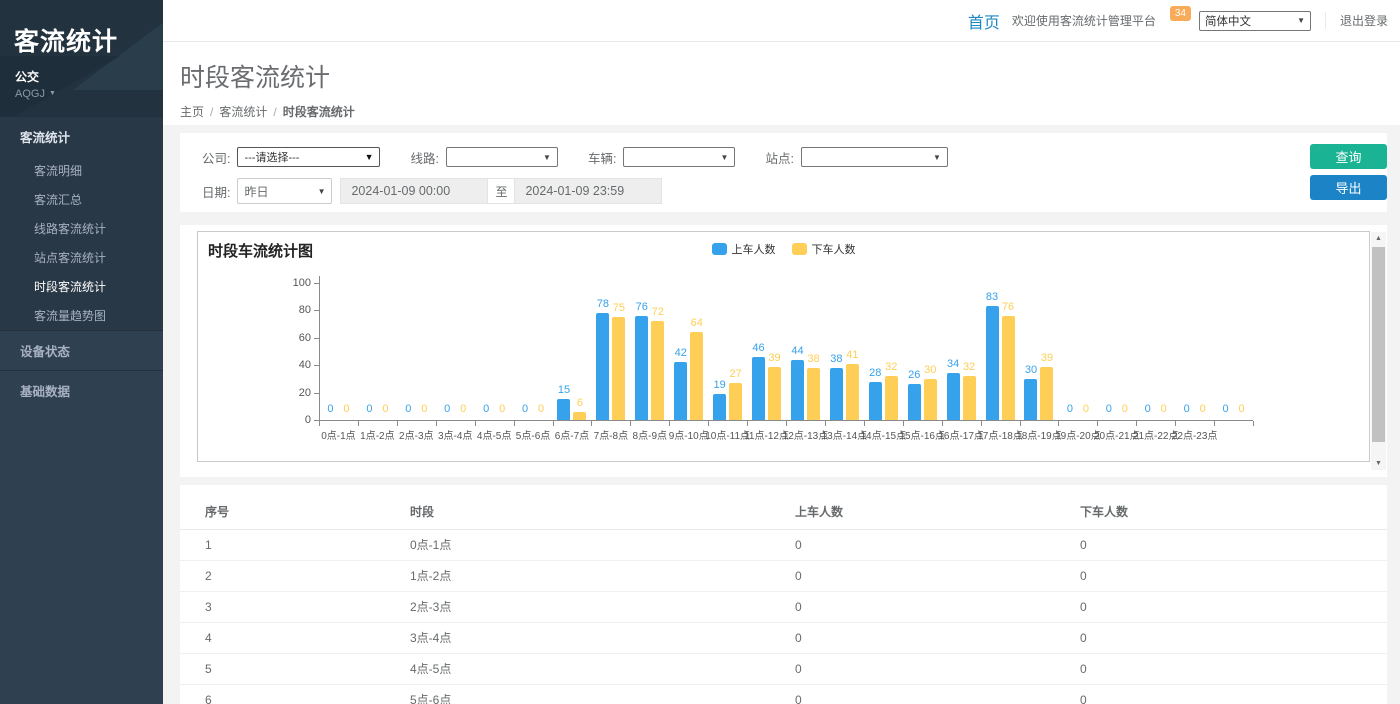  I want to click on sidebar-section-1: 设备状态, so click(81, 350).